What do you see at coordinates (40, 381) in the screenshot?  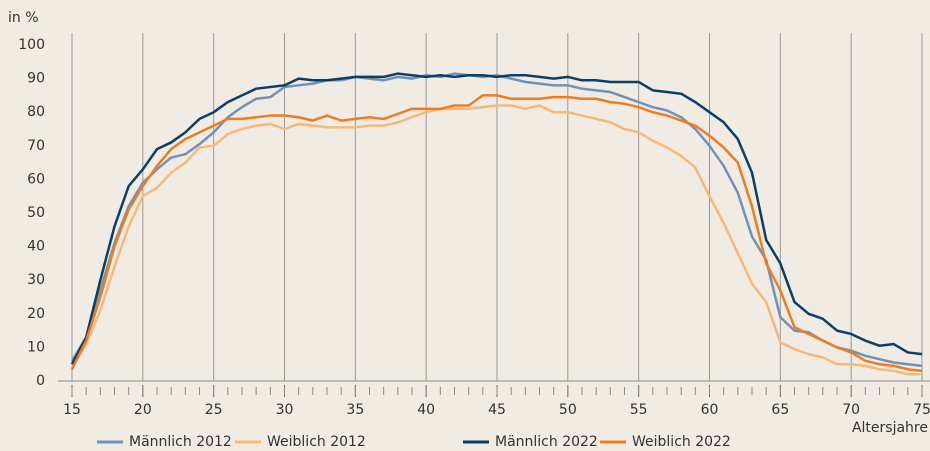 I see `y-tick-label: 0` at bounding box center [40, 381].